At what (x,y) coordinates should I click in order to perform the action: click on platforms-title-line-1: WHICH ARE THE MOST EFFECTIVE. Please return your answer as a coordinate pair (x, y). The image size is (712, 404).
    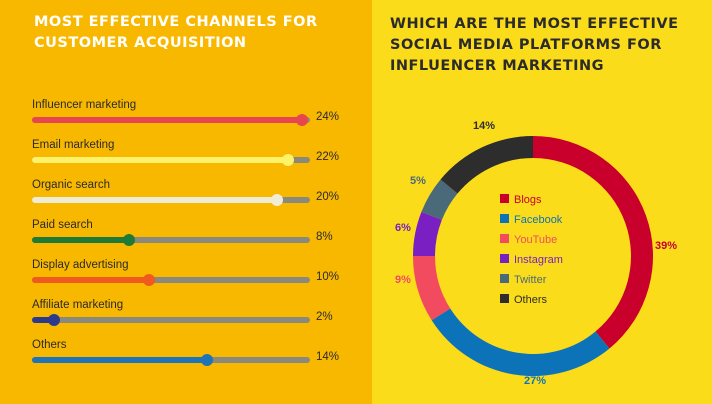
    Looking at the image, I should click on (534, 24).